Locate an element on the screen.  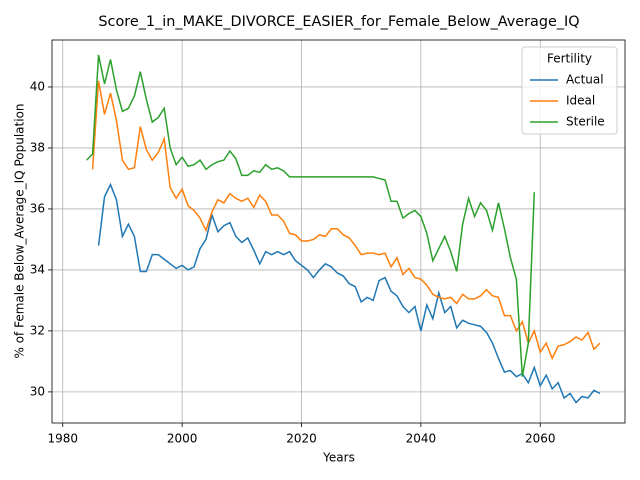
y-axis-label: % of Female Below_Average_IQ Population is located at coordinates (20, 230).